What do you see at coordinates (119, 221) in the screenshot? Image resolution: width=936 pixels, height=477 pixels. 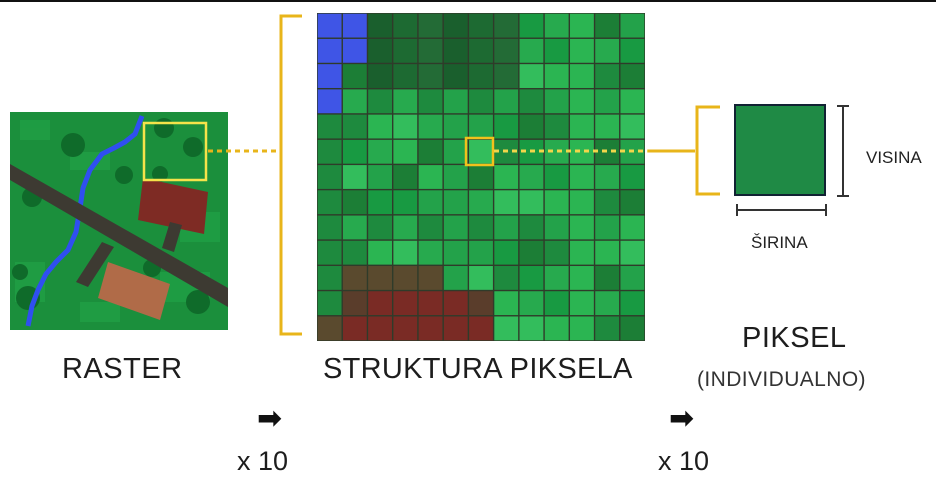 I see `raster-image` at bounding box center [119, 221].